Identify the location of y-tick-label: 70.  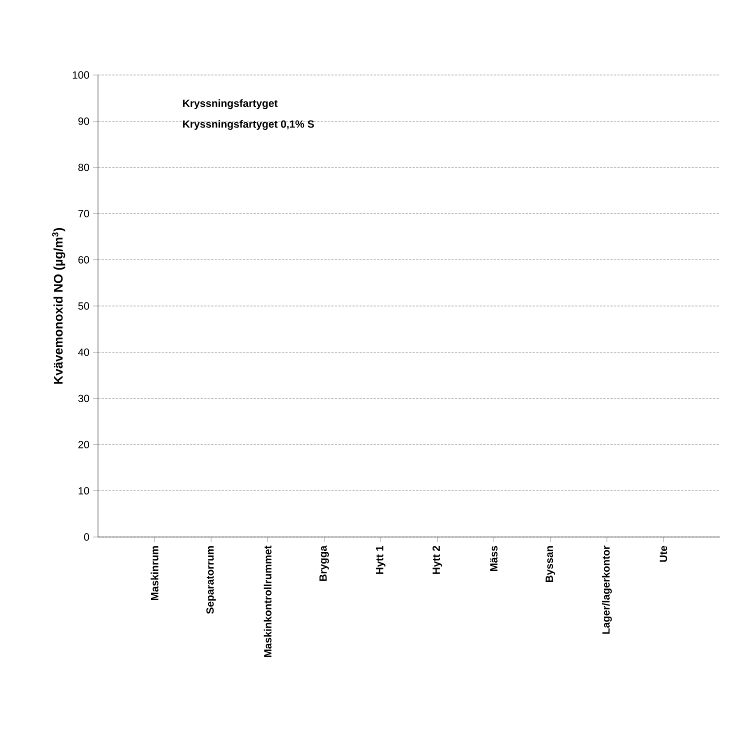
(84, 214).